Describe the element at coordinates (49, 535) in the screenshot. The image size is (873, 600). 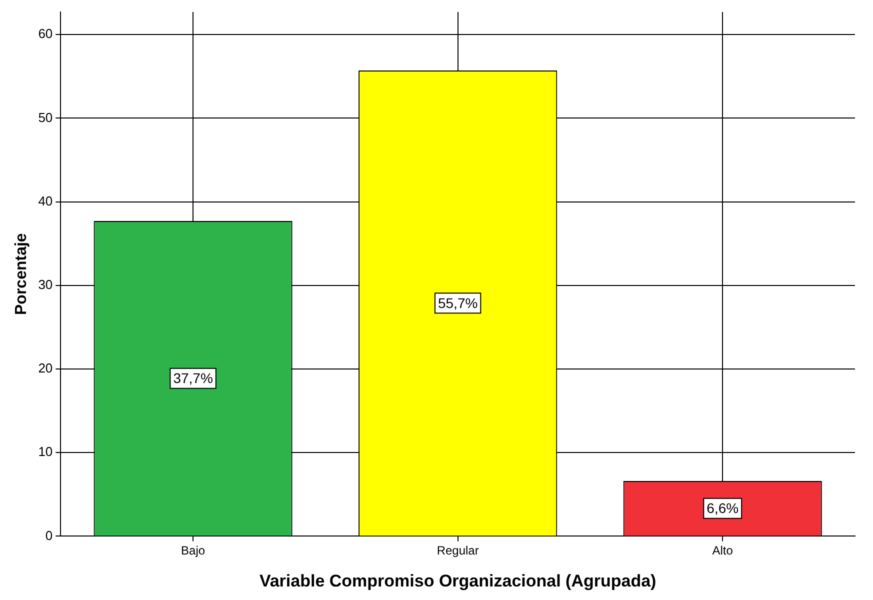
I see `y-tick-label: 0` at that location.